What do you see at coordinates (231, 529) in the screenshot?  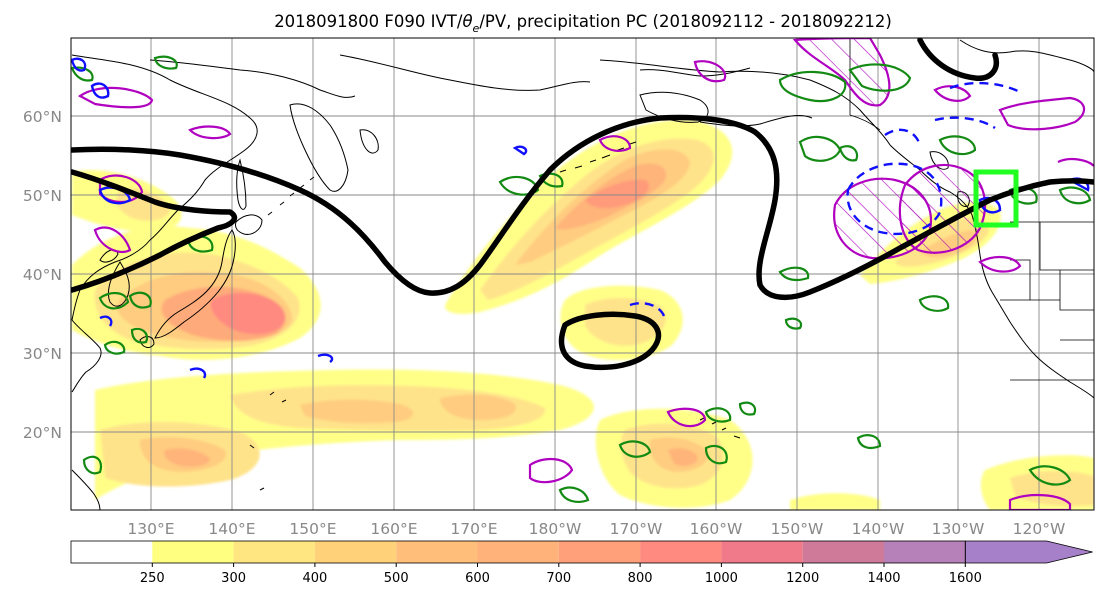 I see `lon-tick: 140°E` at bounding box center [231, 529].